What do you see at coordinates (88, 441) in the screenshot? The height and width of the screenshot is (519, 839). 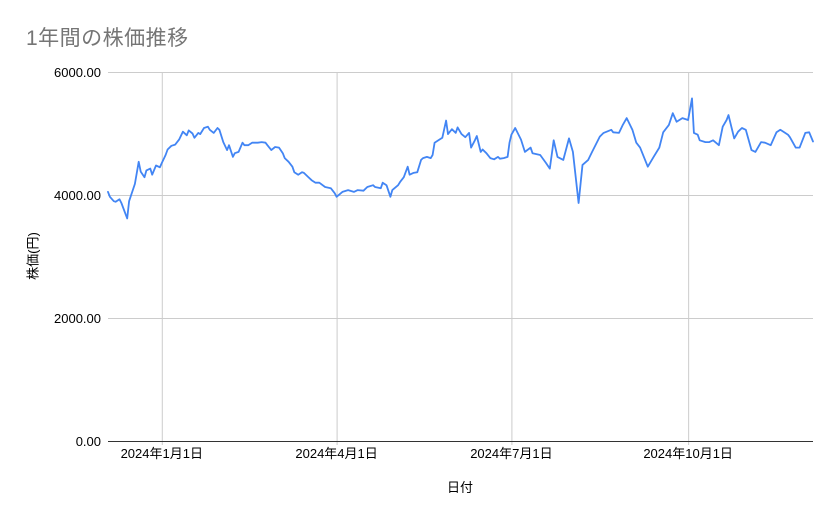 I see `y-axis-tick-label: 0.00` at bounding box center [88, 441].